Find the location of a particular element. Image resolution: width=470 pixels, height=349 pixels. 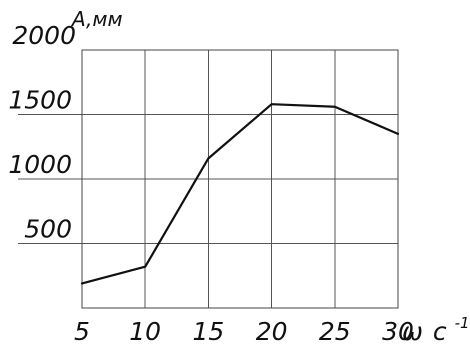

x-tick-label: 20 is located at coordinates (272, 331).